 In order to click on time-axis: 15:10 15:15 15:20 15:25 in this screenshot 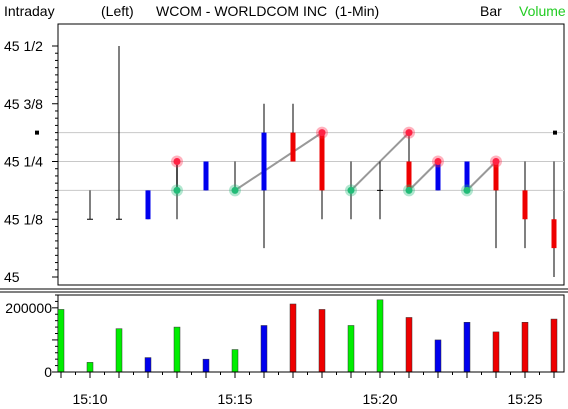, I will do `click(311, 389)`.